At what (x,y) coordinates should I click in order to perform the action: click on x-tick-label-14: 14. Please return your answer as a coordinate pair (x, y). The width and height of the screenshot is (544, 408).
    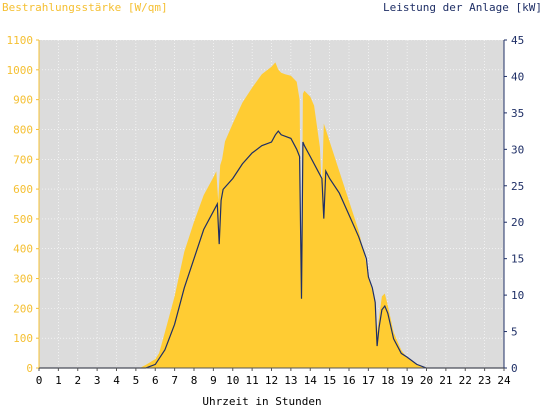
    Looking at the image, I should click on (311, 380).